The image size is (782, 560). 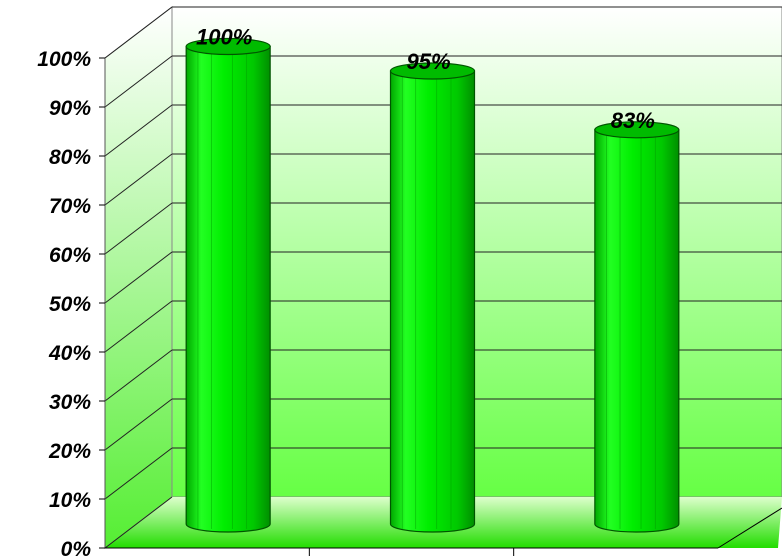 What do you see at coordinates (64, 59) in the screenshot?
I see `y-tick-label: 100%` at bounding box center [64, 59].